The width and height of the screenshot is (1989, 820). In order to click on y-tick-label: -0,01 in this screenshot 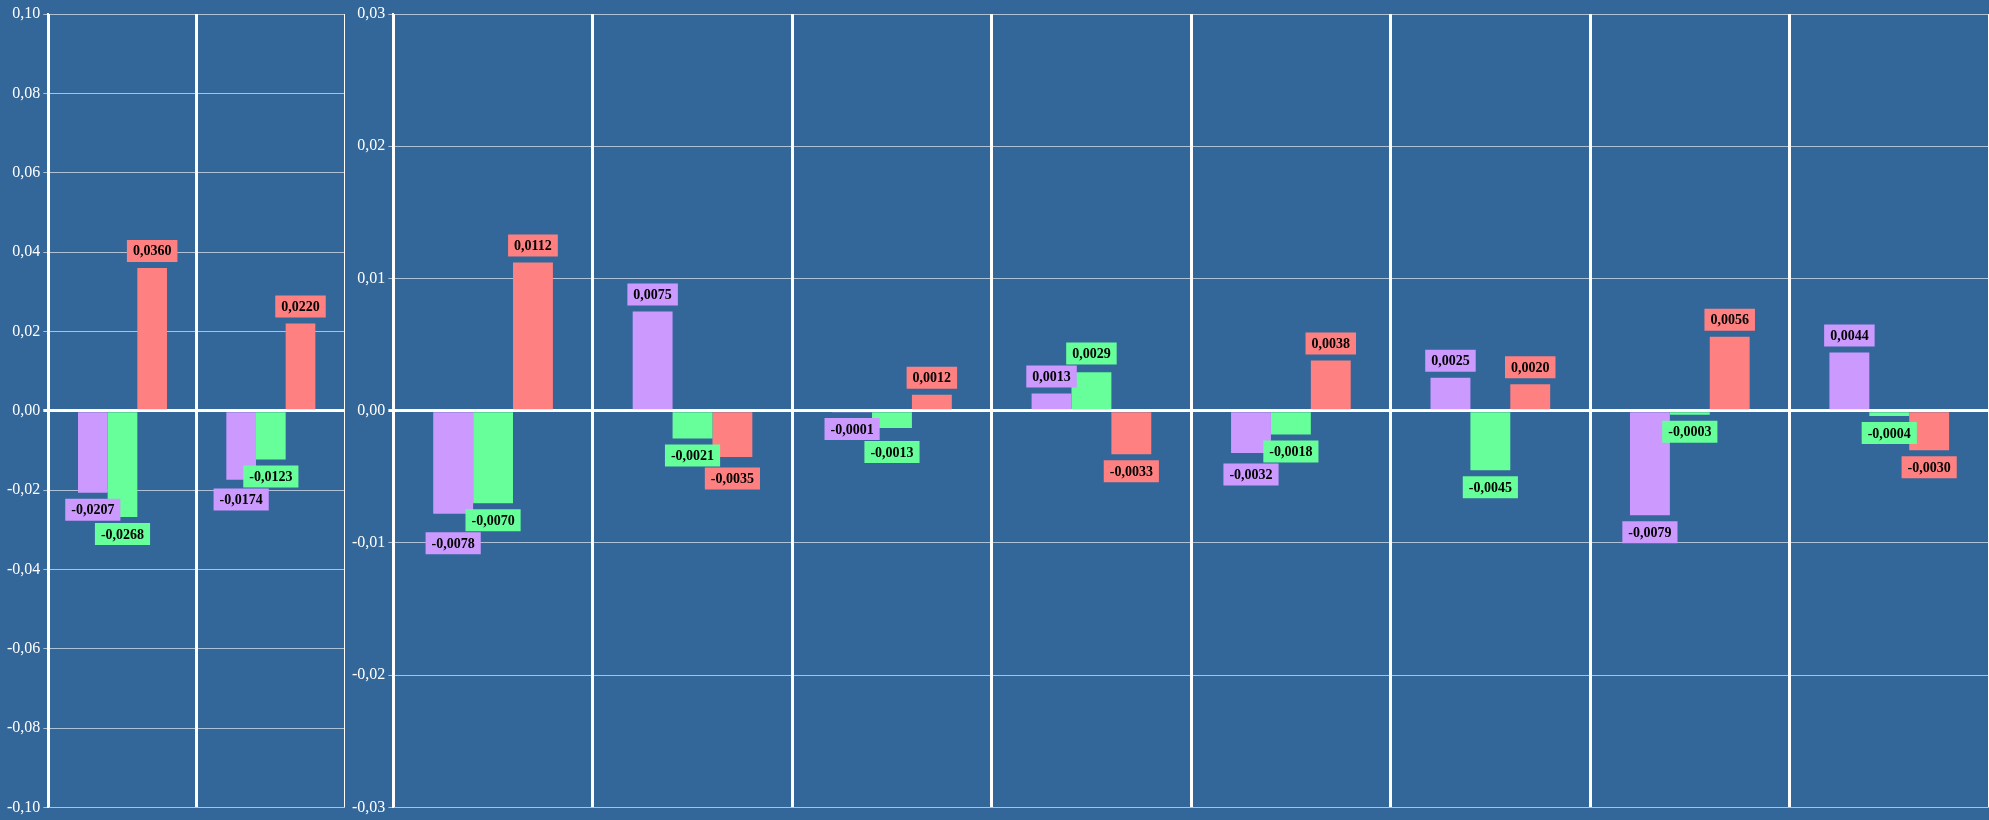, I will do `click(369, 542)`.